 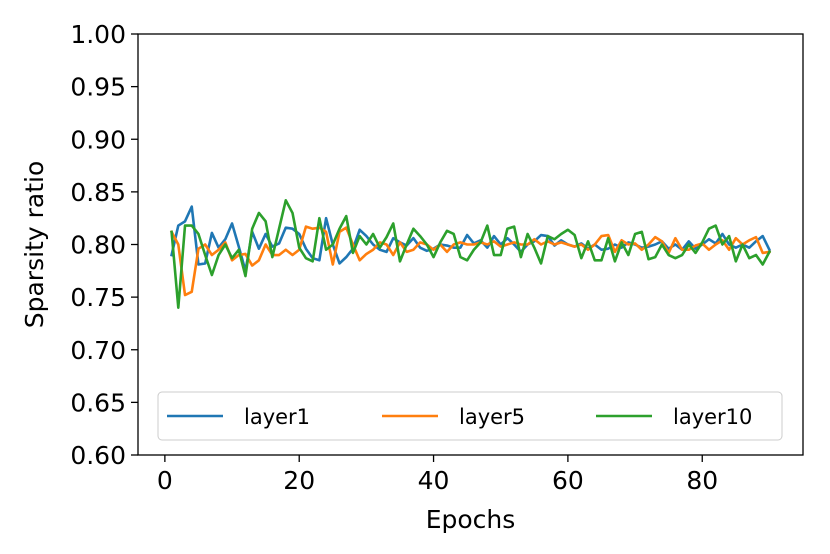 I want to click on x-tick-label: 20, so click(x=299, y=480).